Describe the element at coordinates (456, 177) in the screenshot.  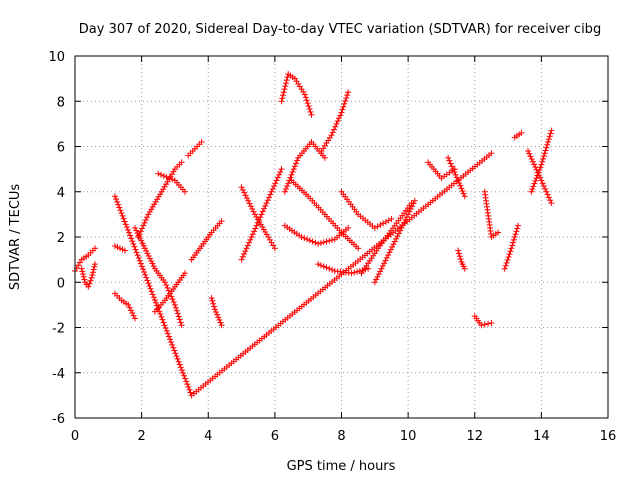
I see `series-arc-x` at that location.